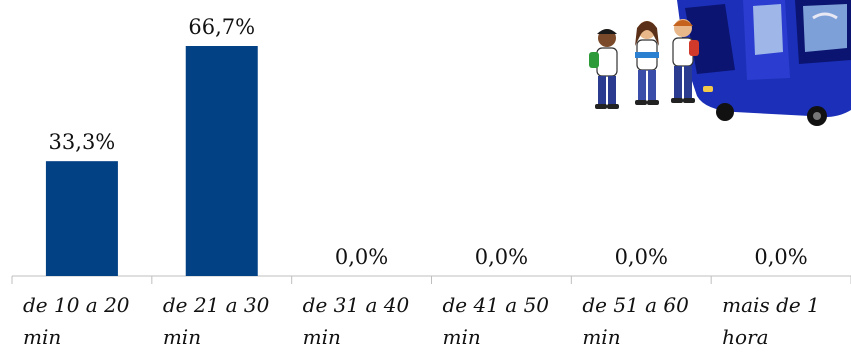  I want to click on value-label: 33,3%, so click(82, 142).